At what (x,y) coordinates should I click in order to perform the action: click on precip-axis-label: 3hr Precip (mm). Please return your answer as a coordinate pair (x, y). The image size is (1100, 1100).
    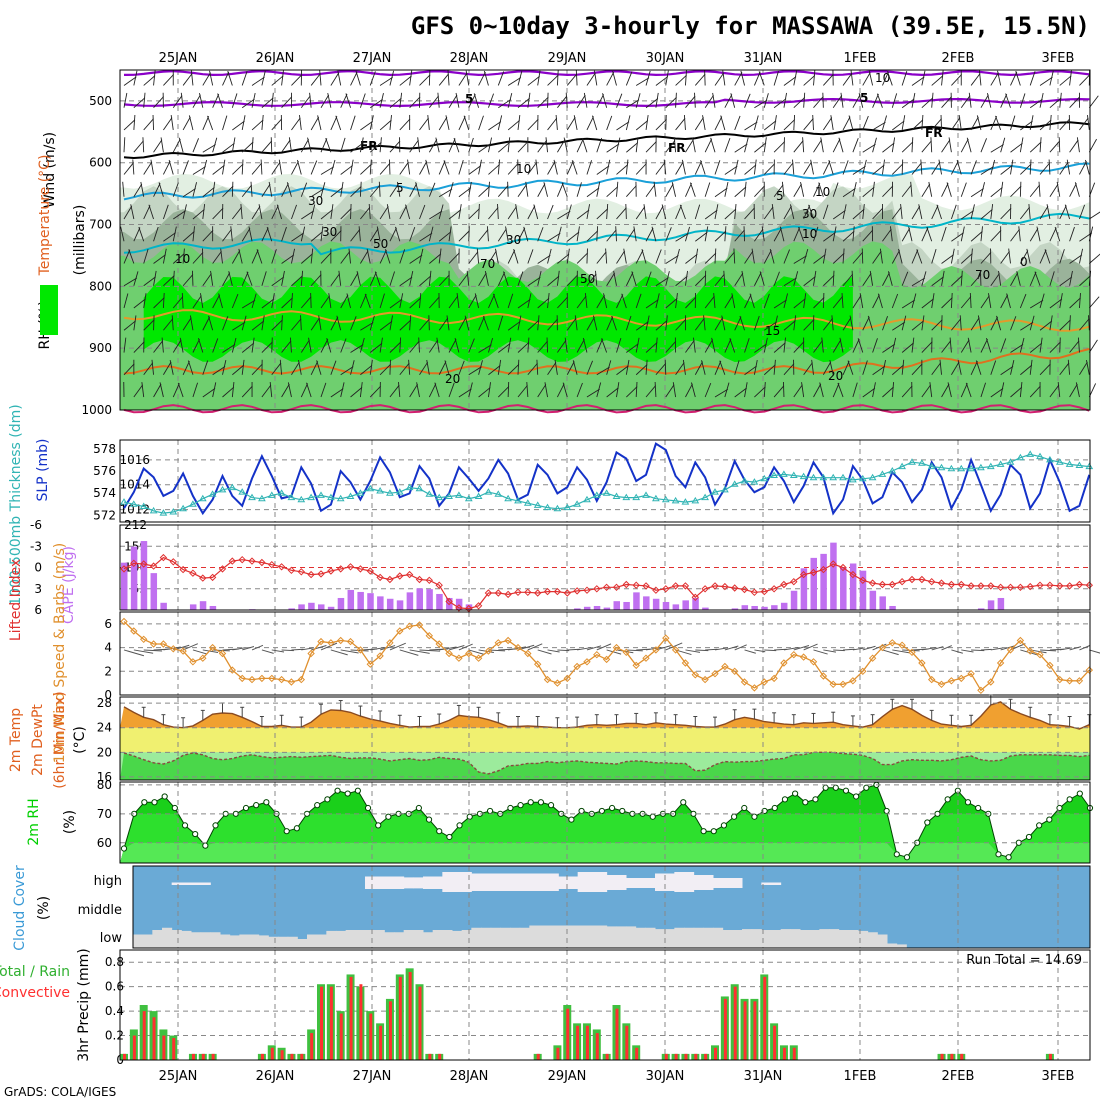
    Looking at the image, I should click on (84, 1004).